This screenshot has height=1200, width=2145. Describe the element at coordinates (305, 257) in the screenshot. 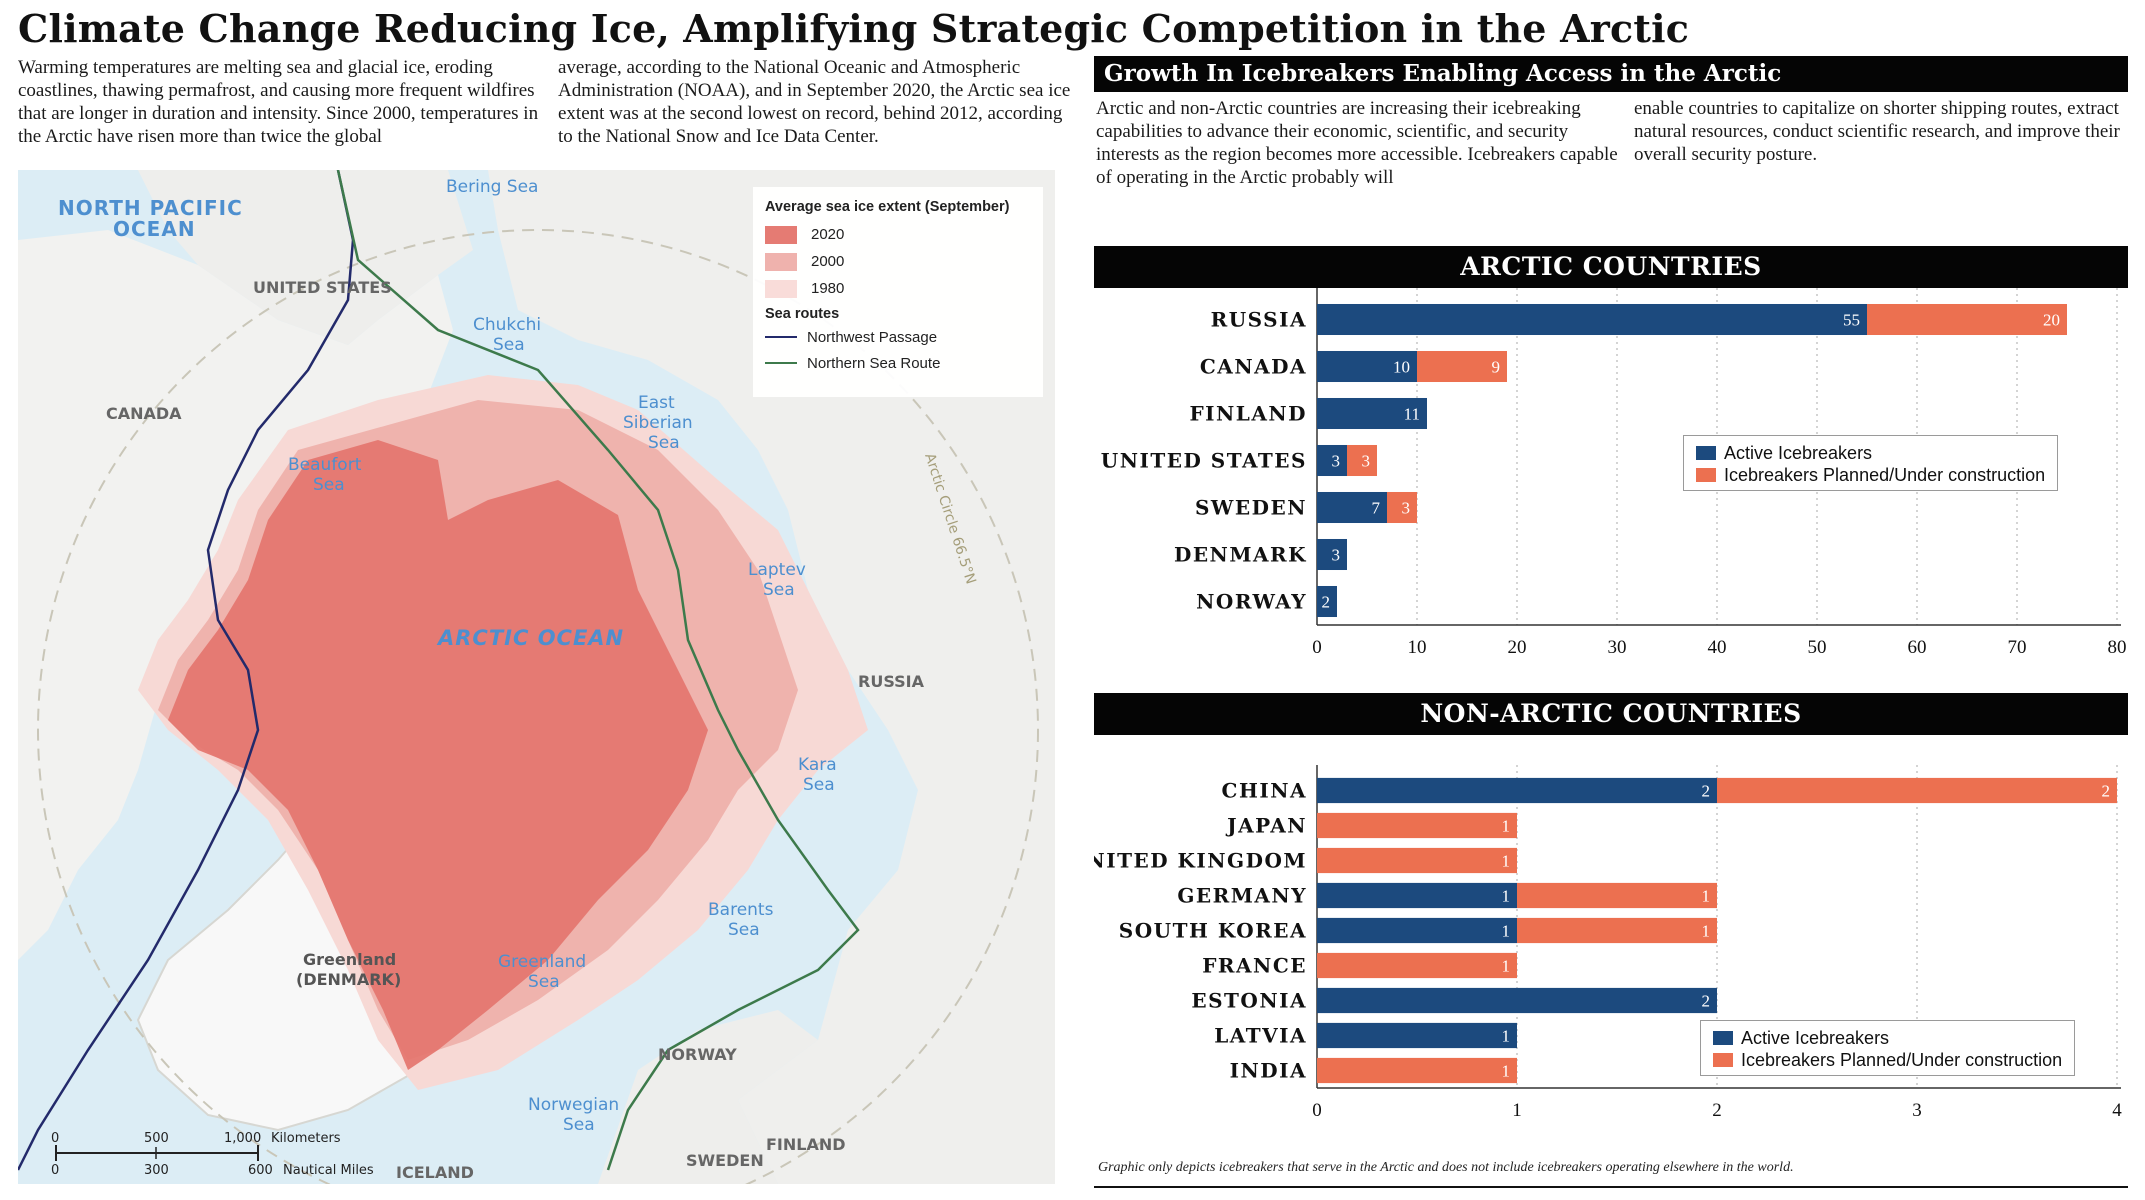

I see `alaska-land` at that location.